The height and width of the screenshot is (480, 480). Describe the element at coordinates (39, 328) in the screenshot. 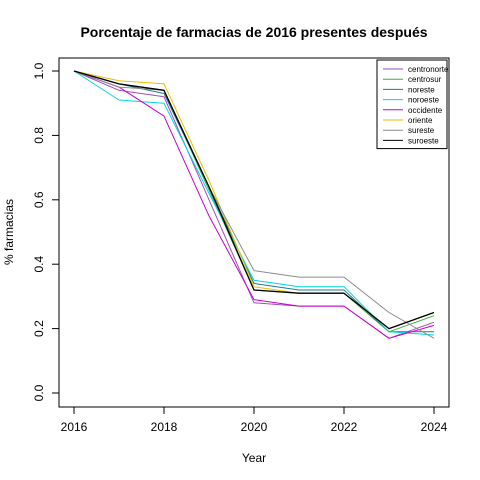

I see `y-tick-label: 0.2` at that location.